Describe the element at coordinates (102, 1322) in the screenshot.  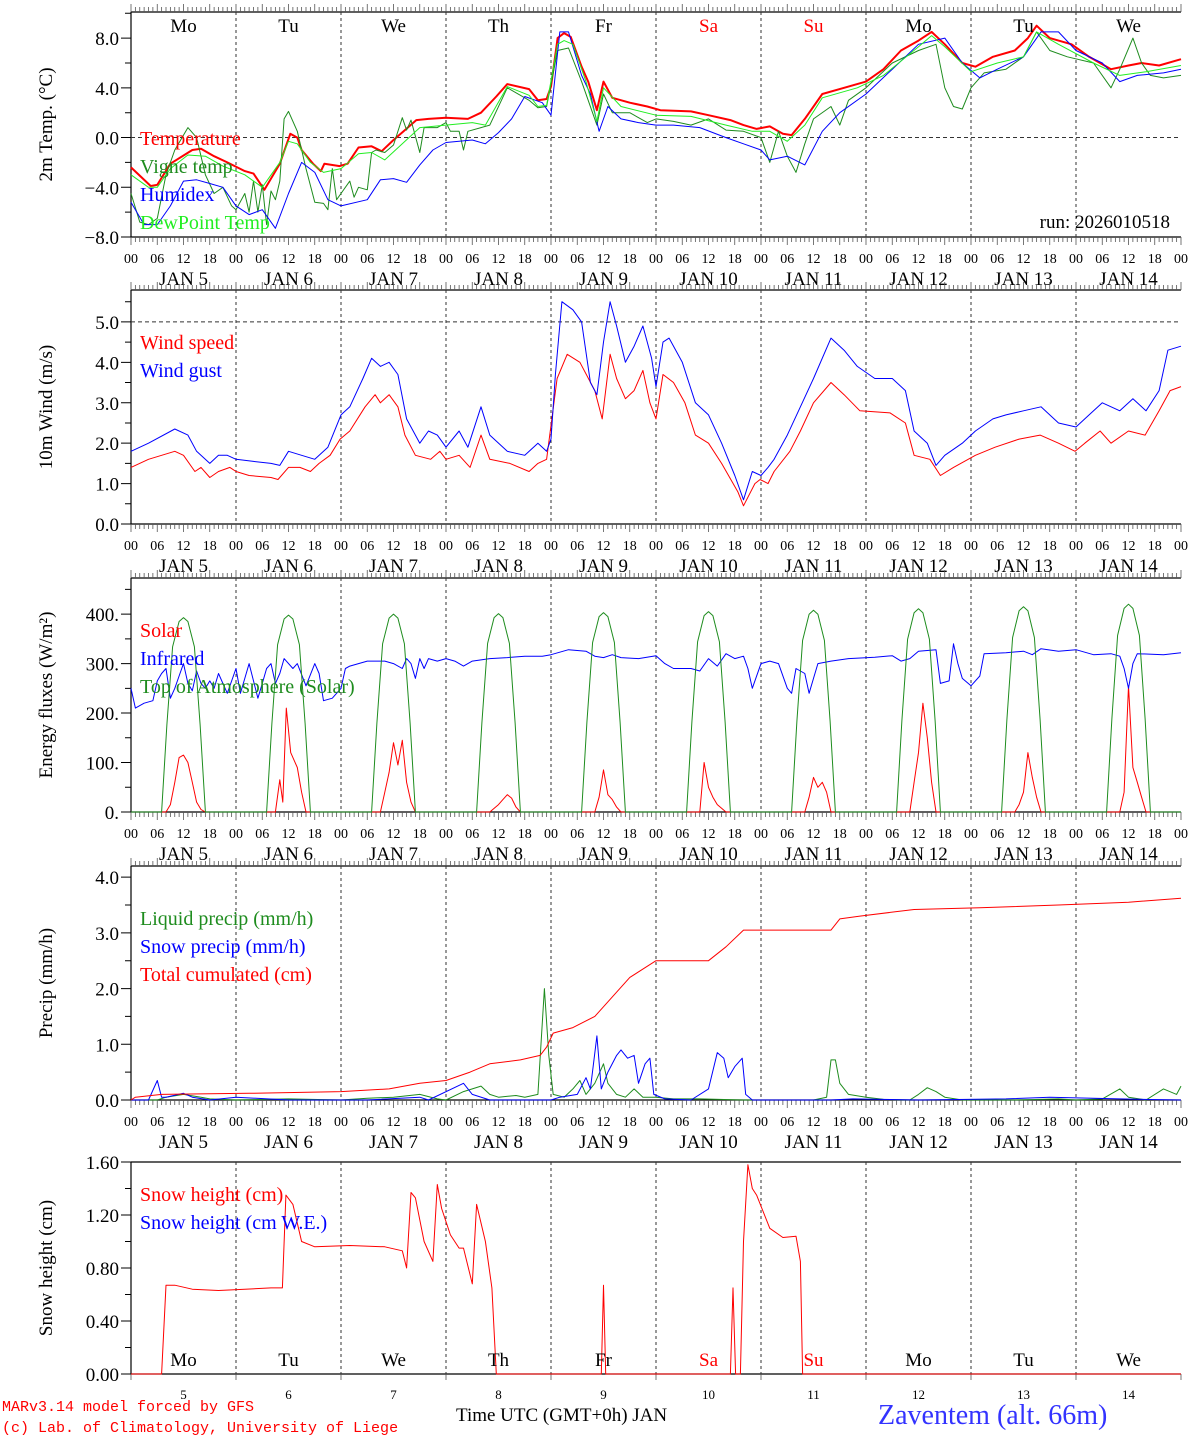
I see `y-tick-label: 0.40` at that location.